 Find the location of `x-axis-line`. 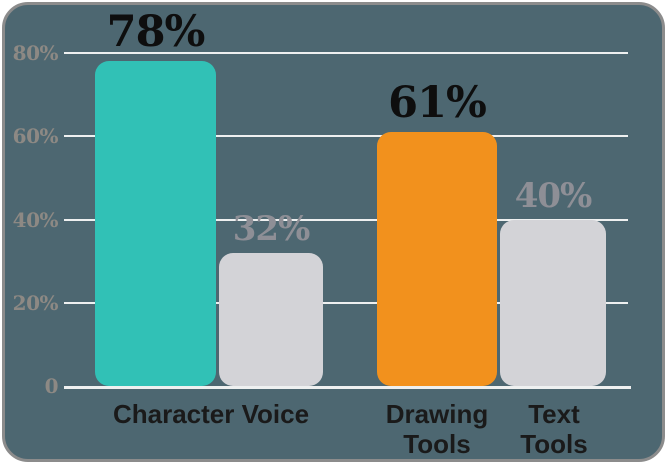

x-axis-line is located at coordinates (347, 387).